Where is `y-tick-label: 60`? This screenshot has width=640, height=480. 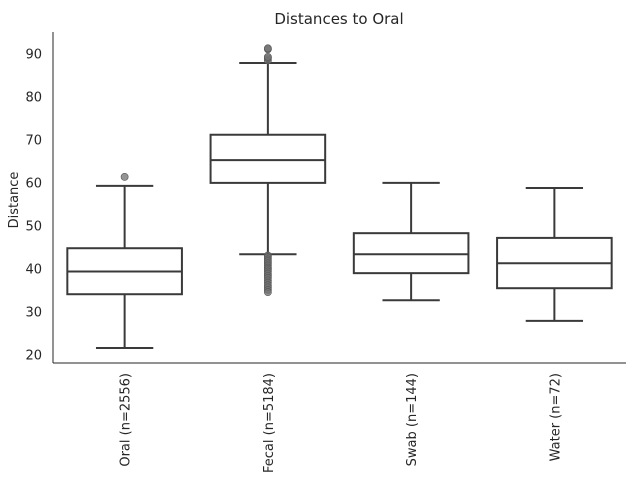
y-tick-label: 60 is located at coordinates (33, 183).